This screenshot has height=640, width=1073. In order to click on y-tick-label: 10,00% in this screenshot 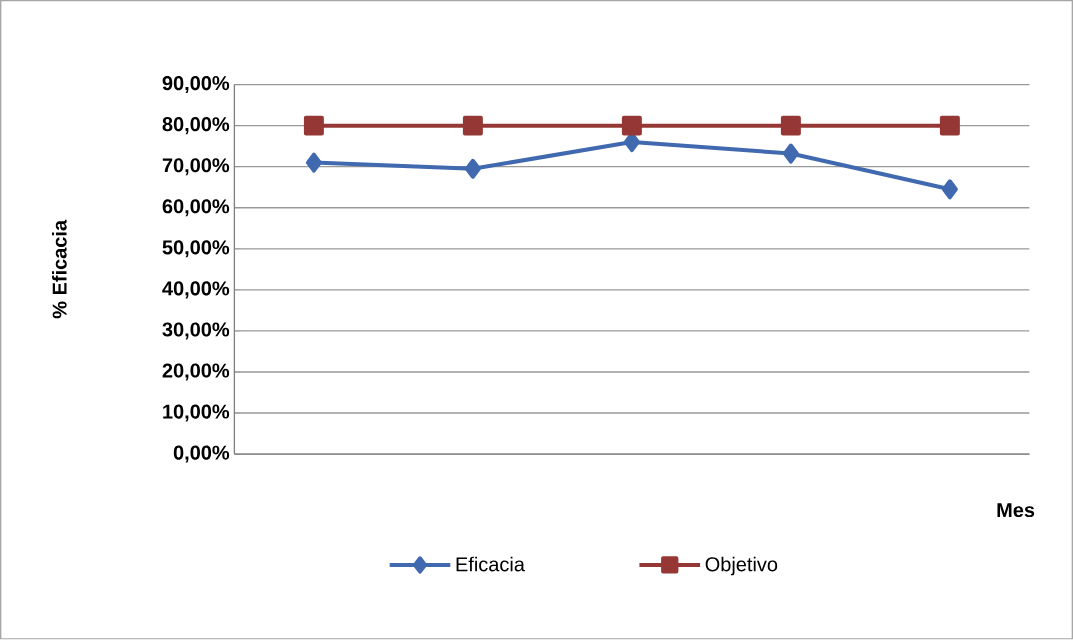, I will do `click(196, 413)`.